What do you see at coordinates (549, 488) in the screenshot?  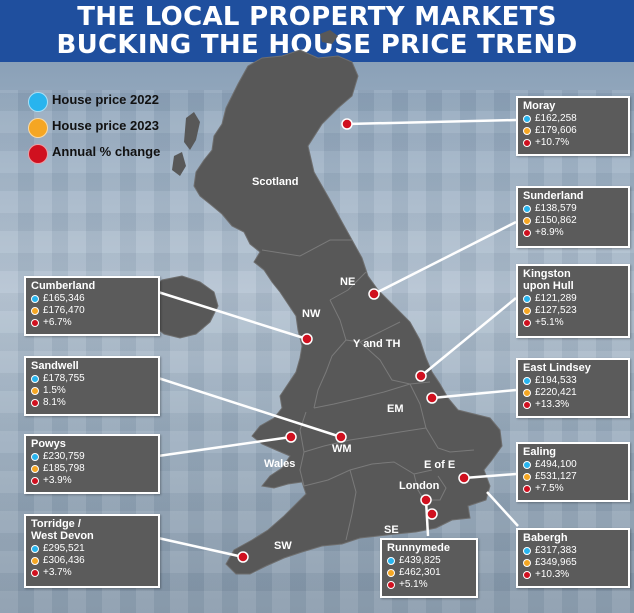 I see `change-value: +7.5%` at bounding box center [549, 488].